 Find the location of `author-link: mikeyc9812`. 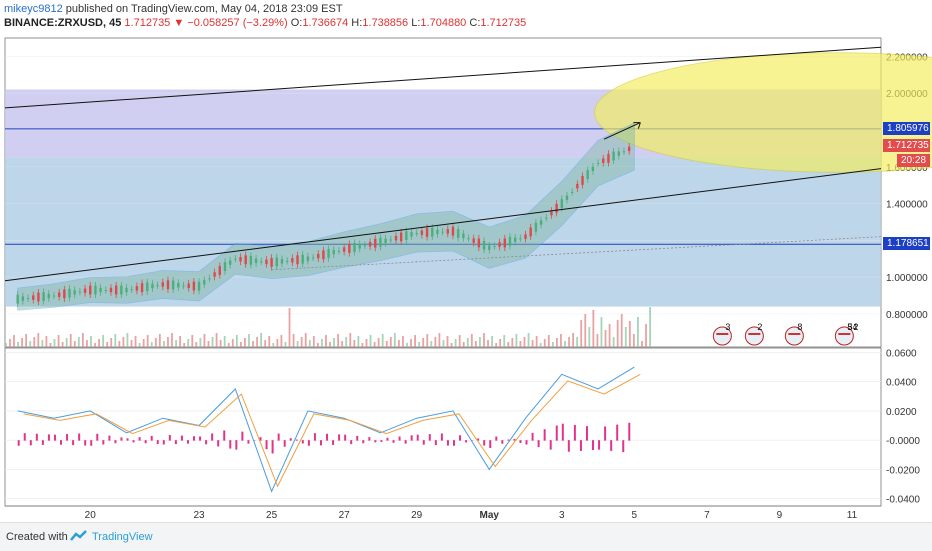

author-link: mikeyc9812 is located at coordinates (33, 9).